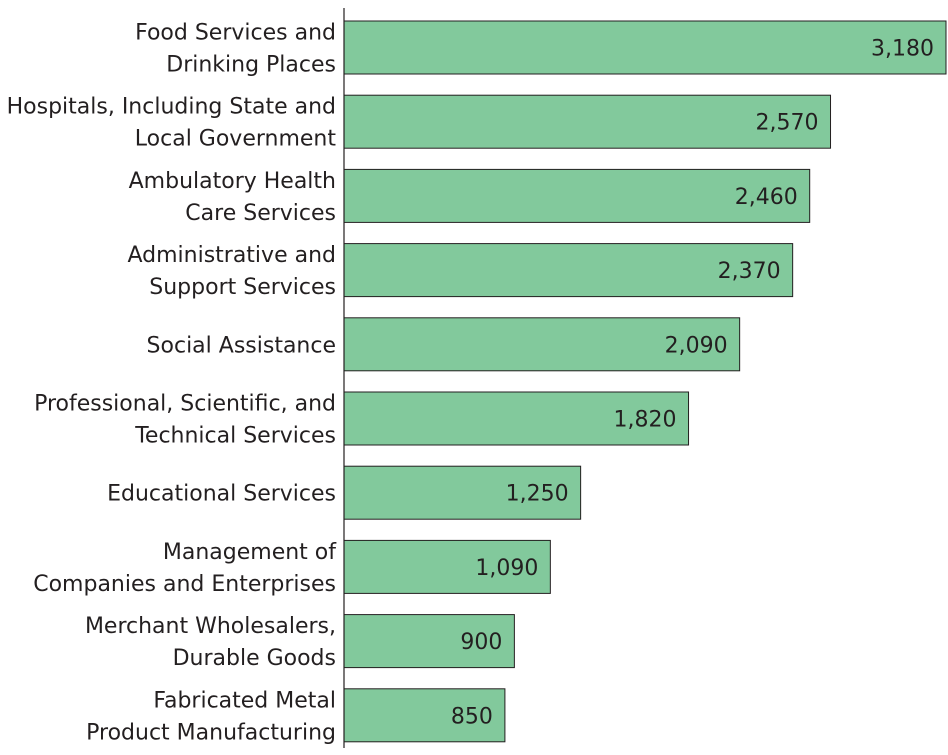 The width and height of the screenshot is (948, 755). I want to click on category-label-line: Ambulatory Health, so click(232, 181).